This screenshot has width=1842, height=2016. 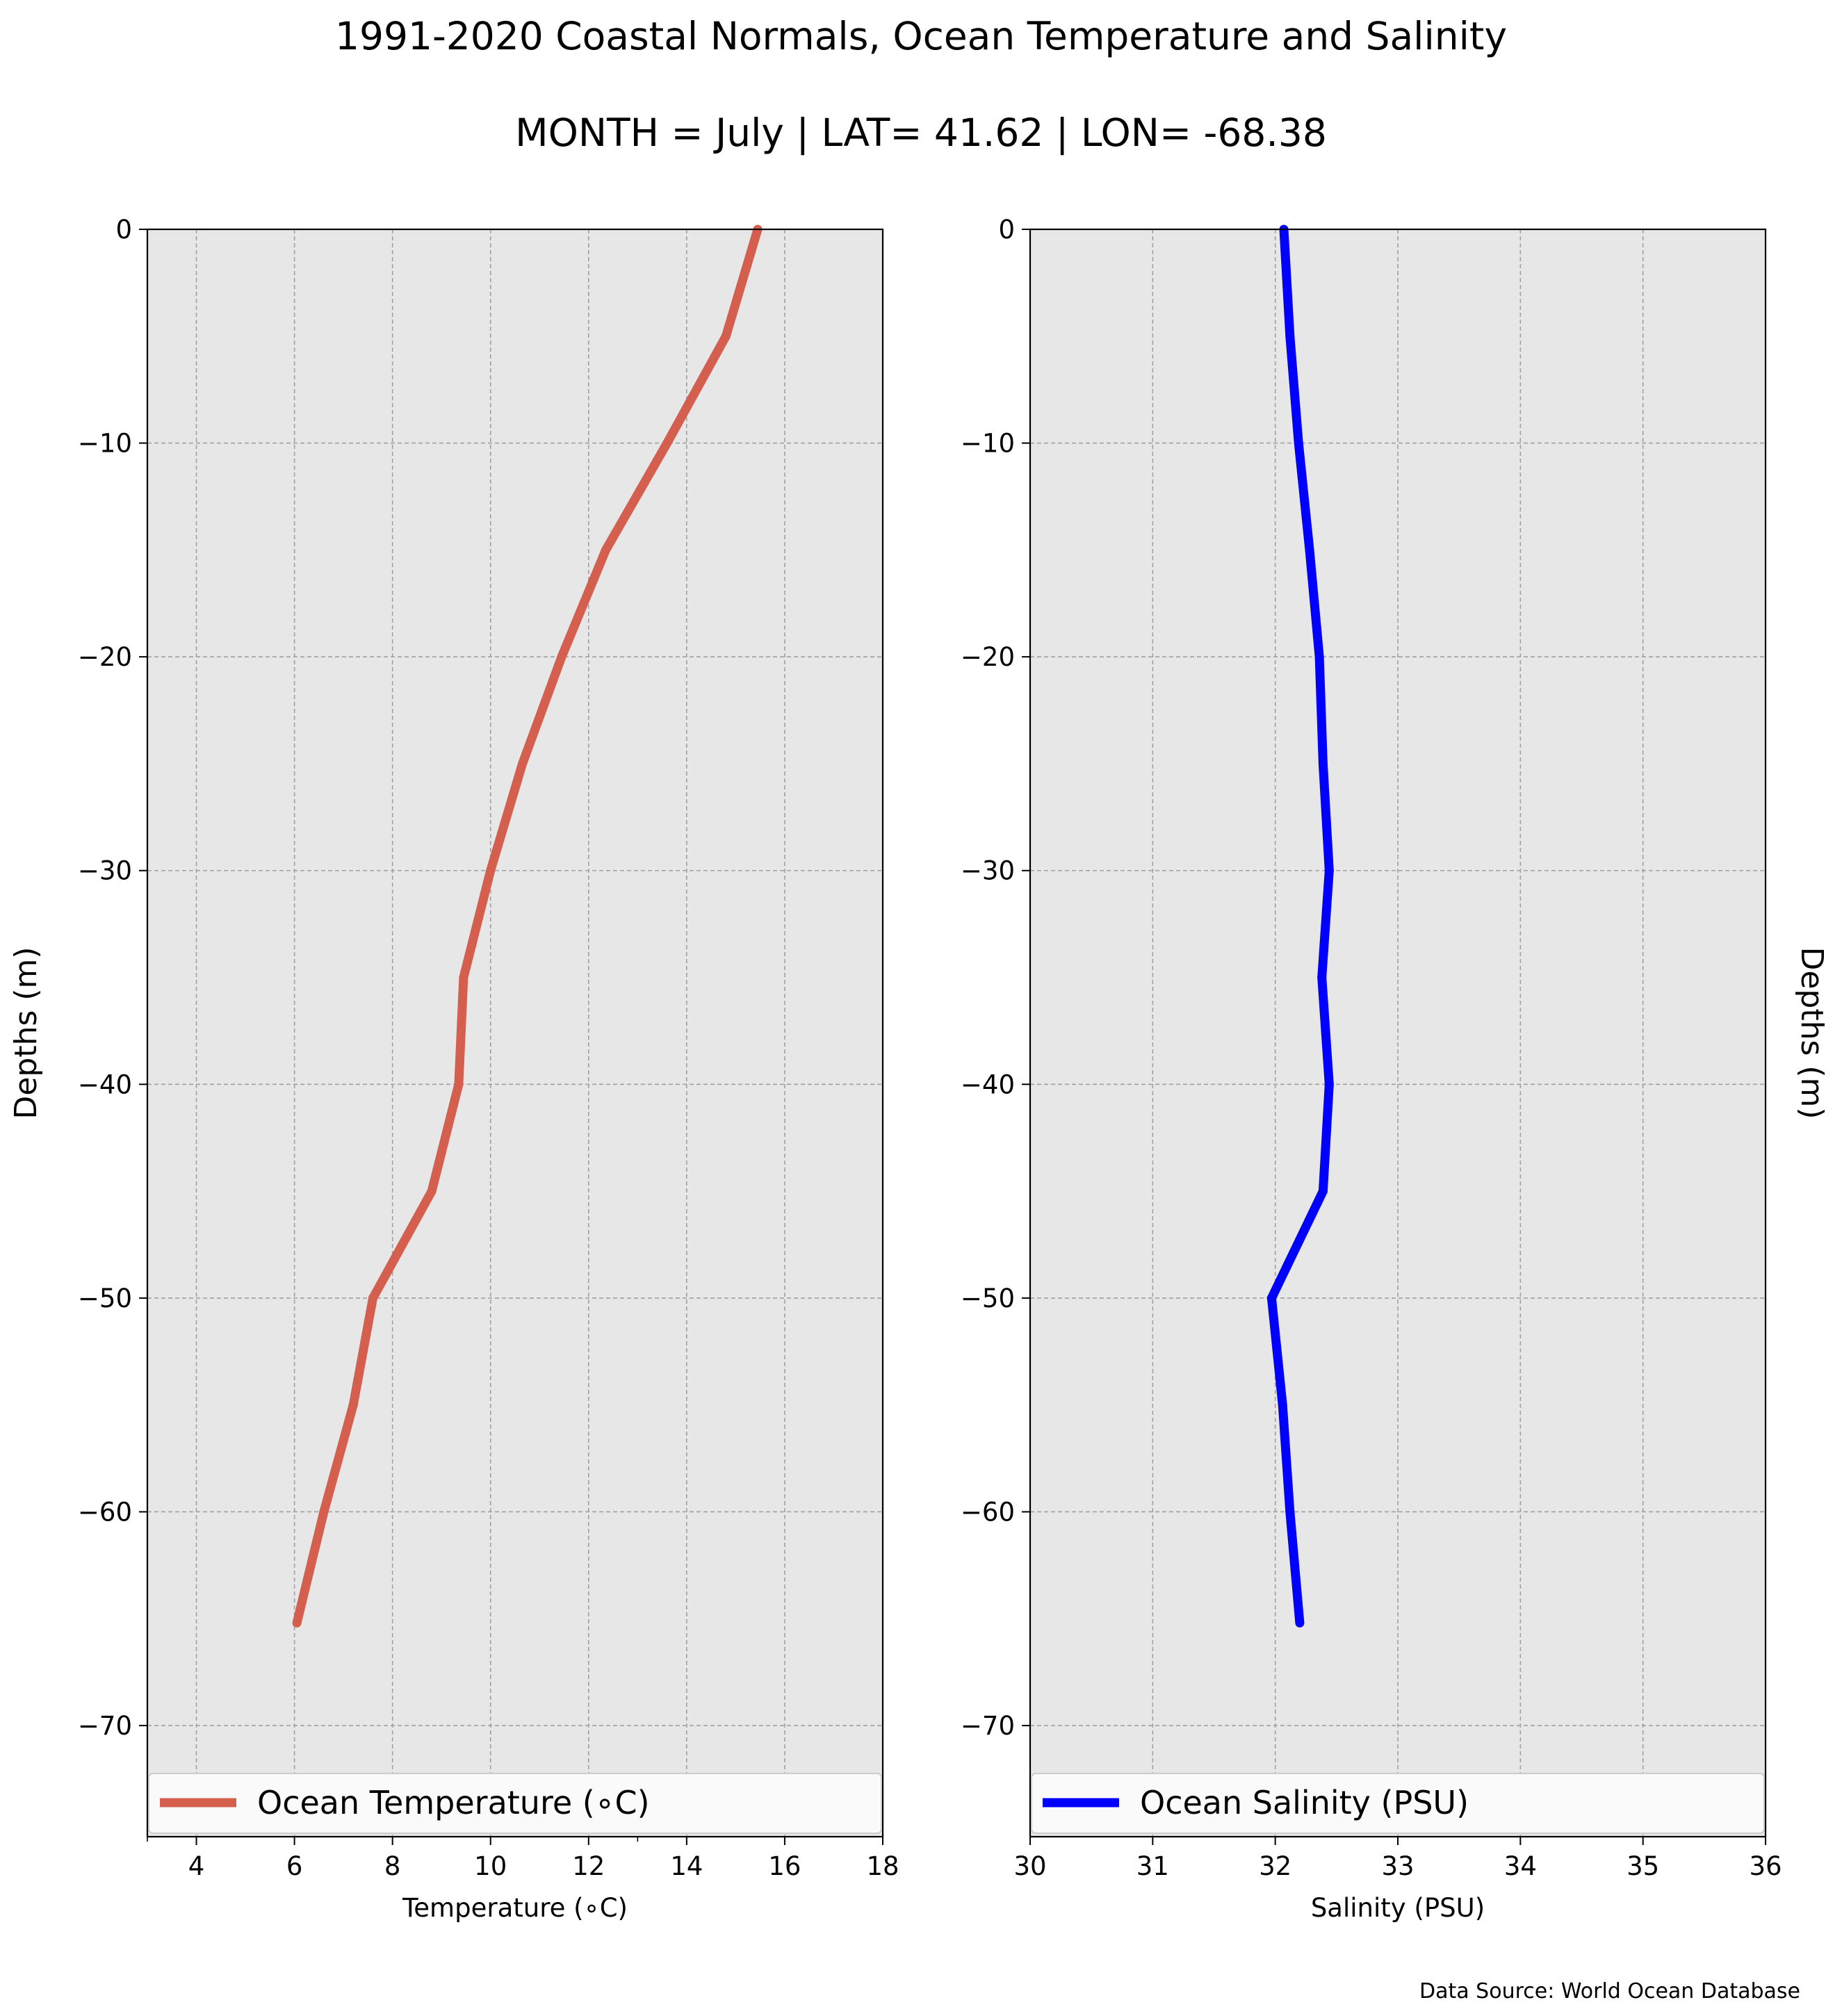 I want to click on x-tick-label: 12, so click(x=588, y=1866).